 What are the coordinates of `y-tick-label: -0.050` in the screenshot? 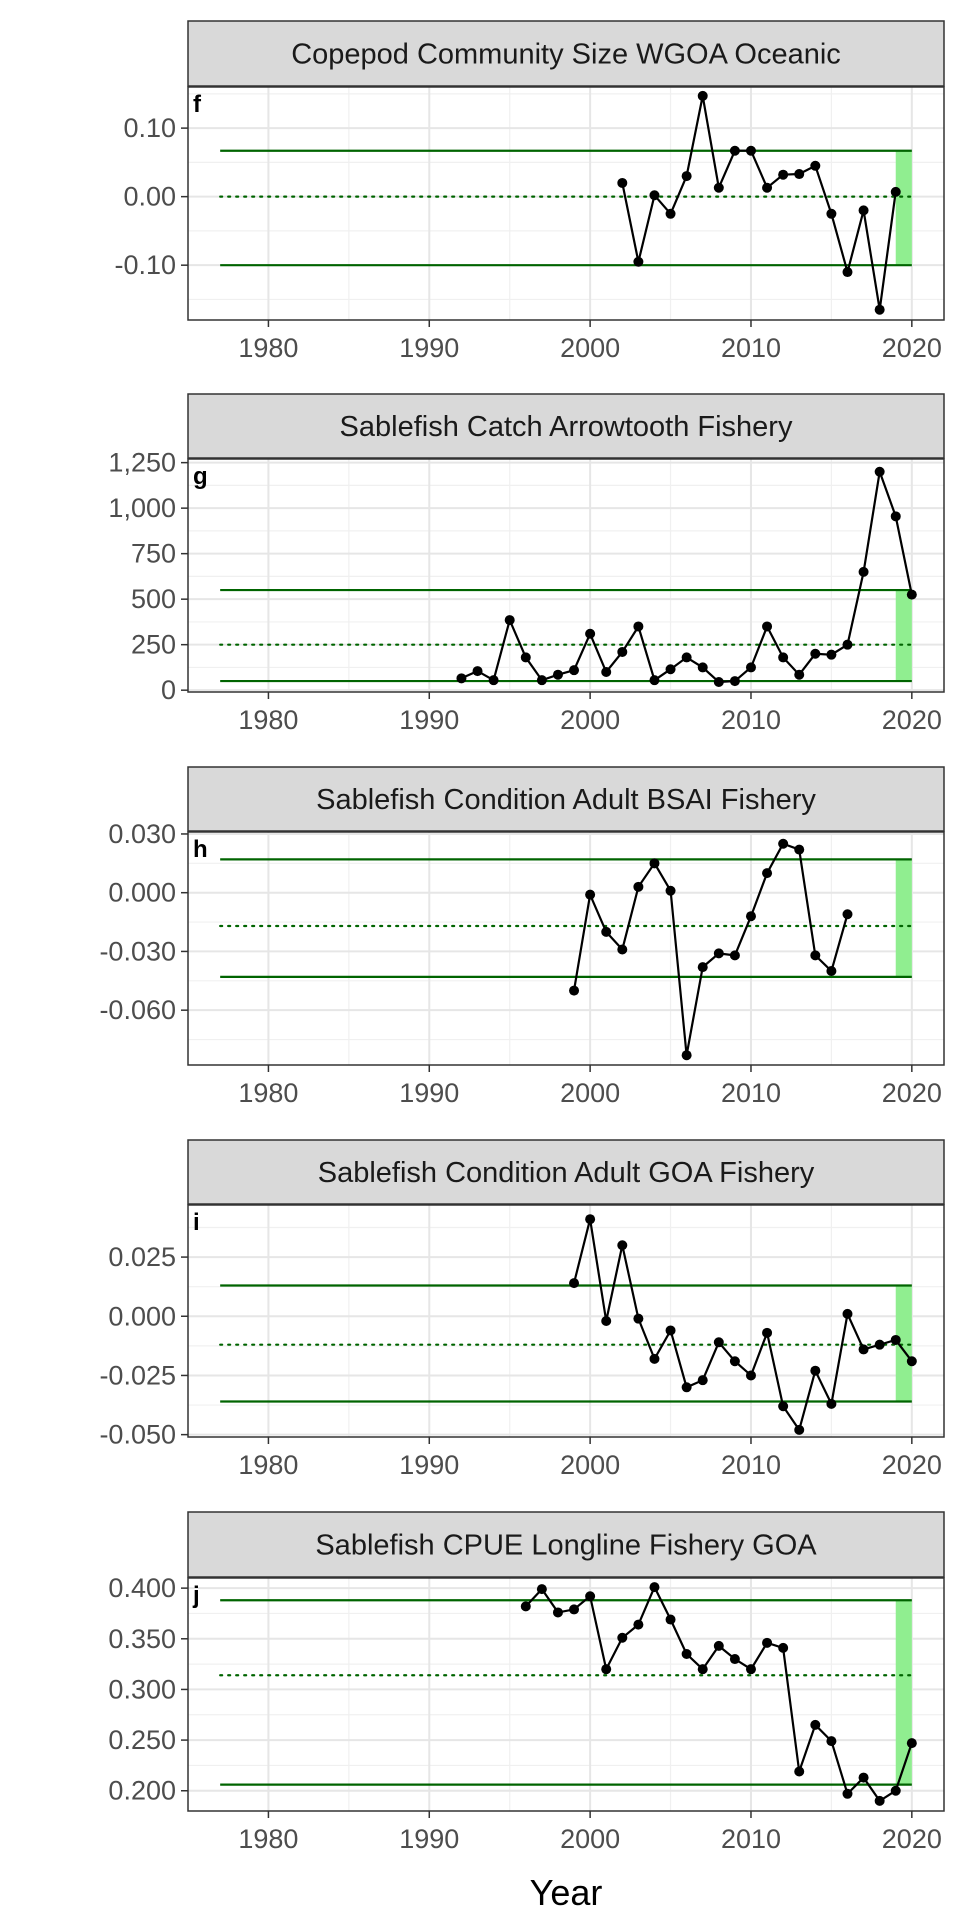 It's located at (137, 1435).